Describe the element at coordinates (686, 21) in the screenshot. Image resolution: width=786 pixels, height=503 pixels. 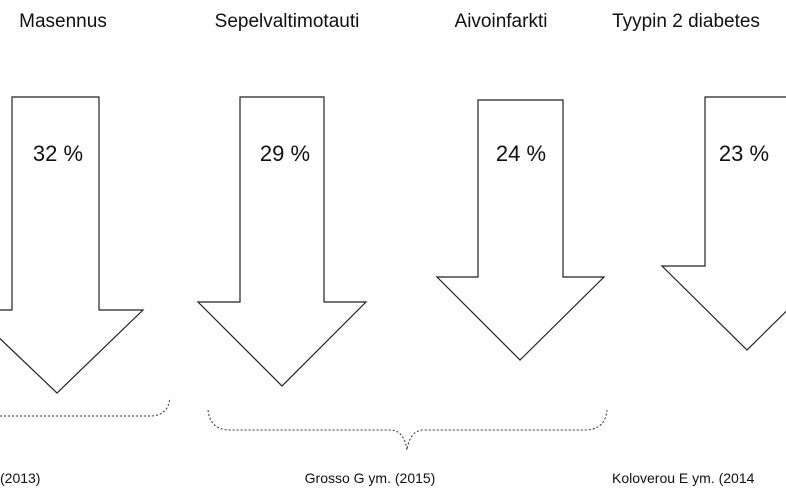
I see `label: Tyypin 2 diabetes` at that location.